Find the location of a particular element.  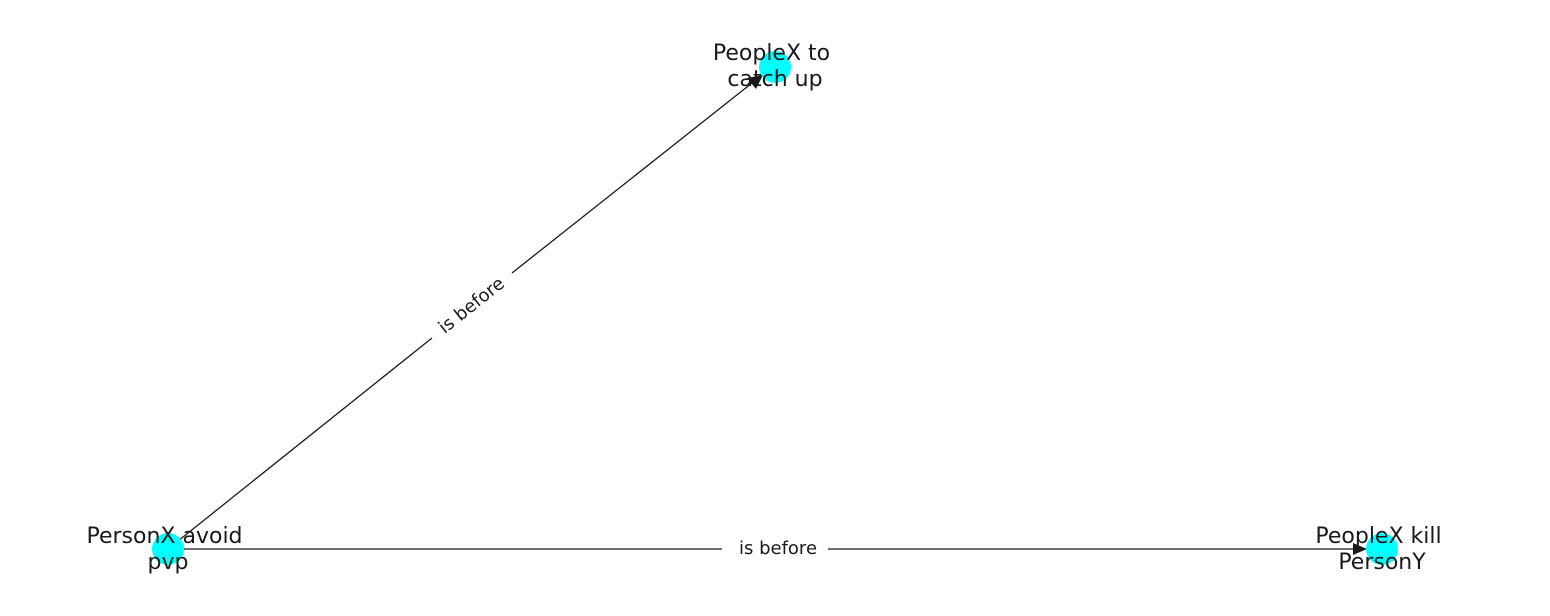

node-label: PeopleX to catch up is located at coordinates (775, 66).